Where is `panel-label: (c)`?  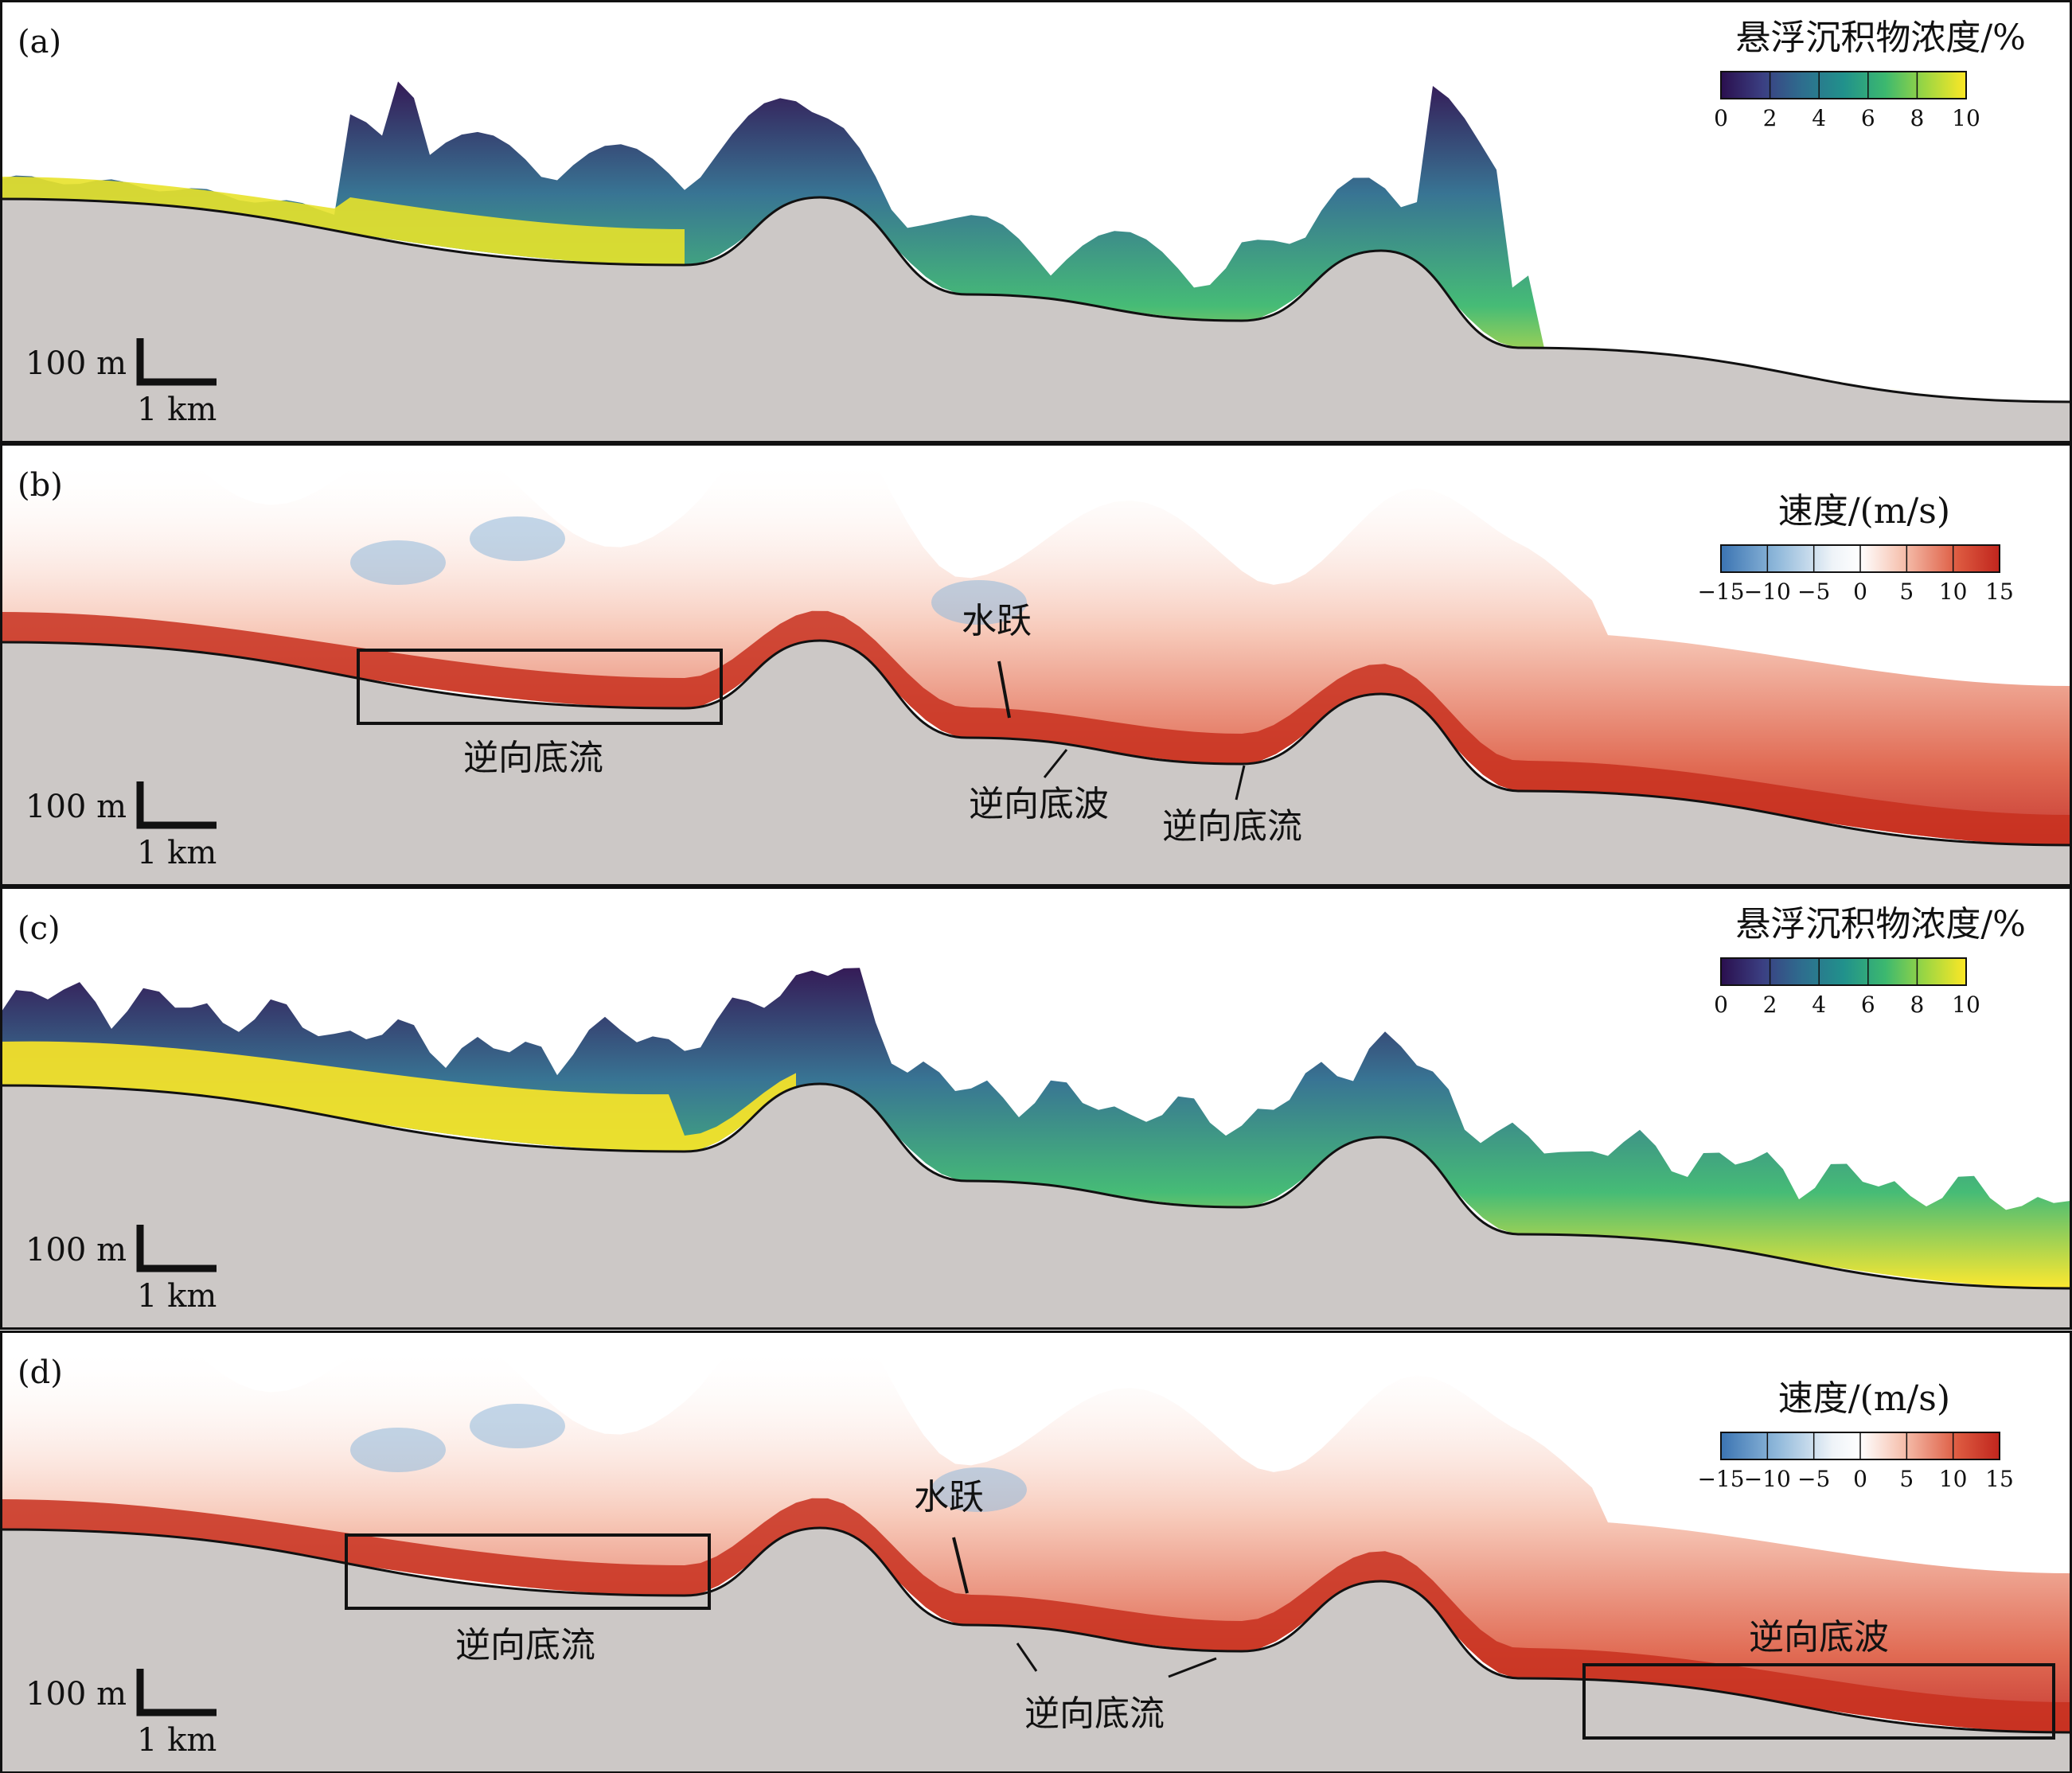
panel-label: (c) is located at coordinates (39, 929).